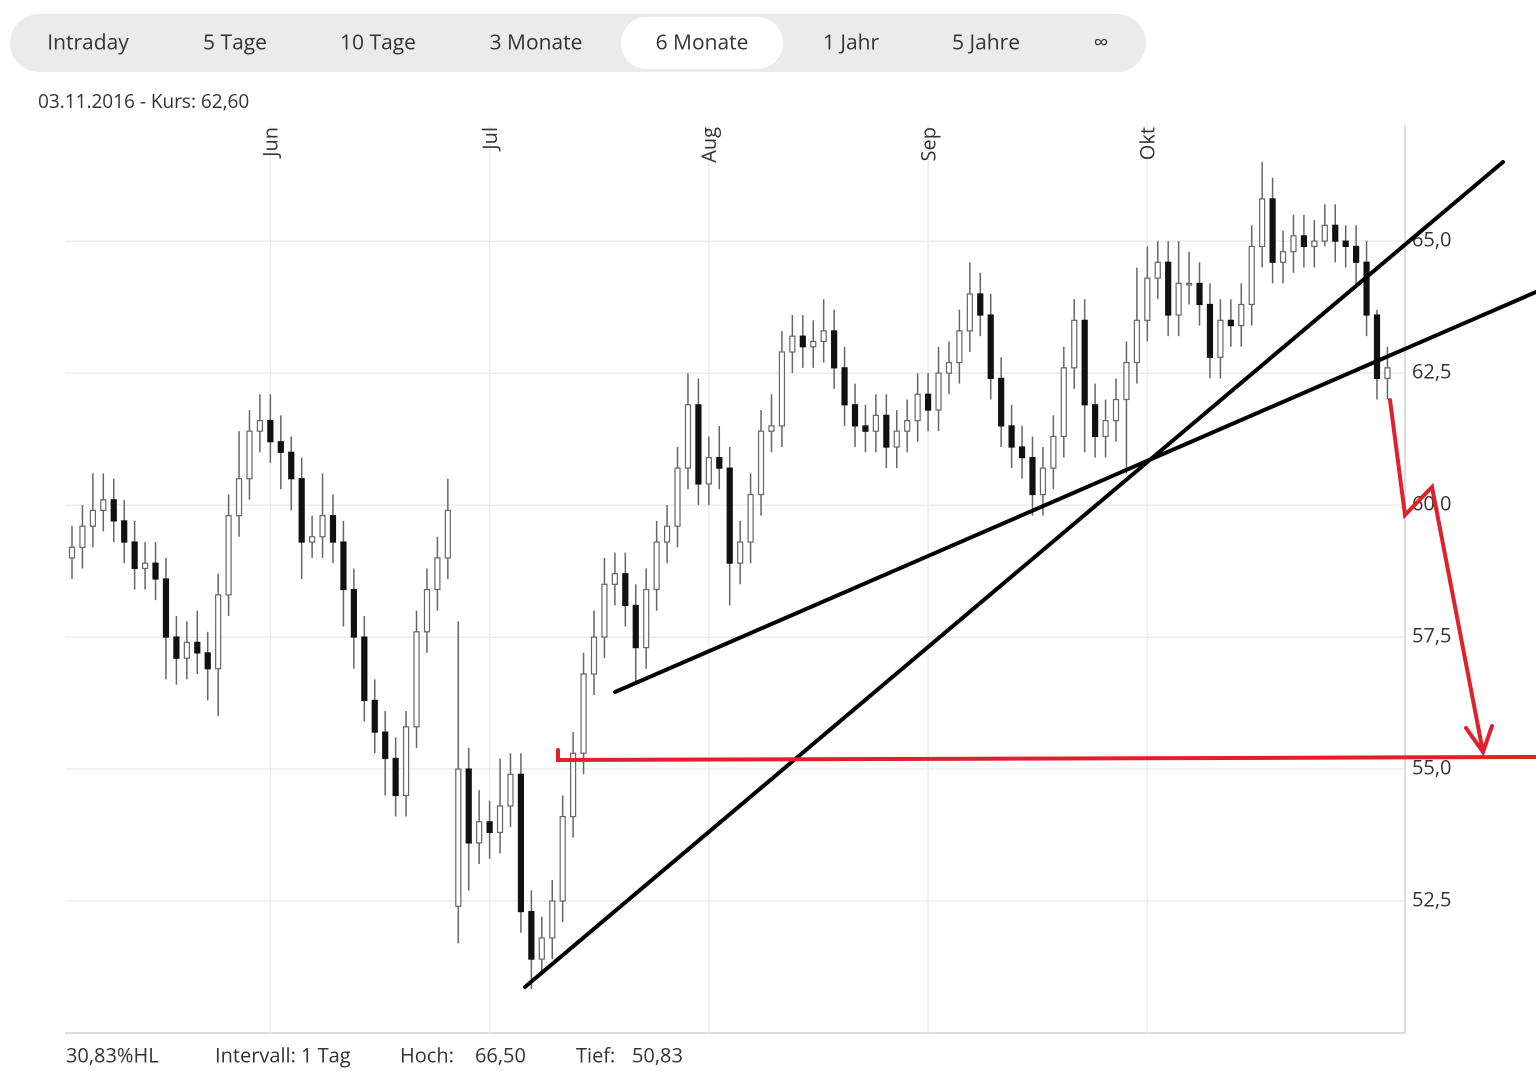 The height and width of the screenshot is (1085, 1536). Describe the element at coordinates (489, 139) in the screenshot. I see `x-tick-label: Jul` at that location.